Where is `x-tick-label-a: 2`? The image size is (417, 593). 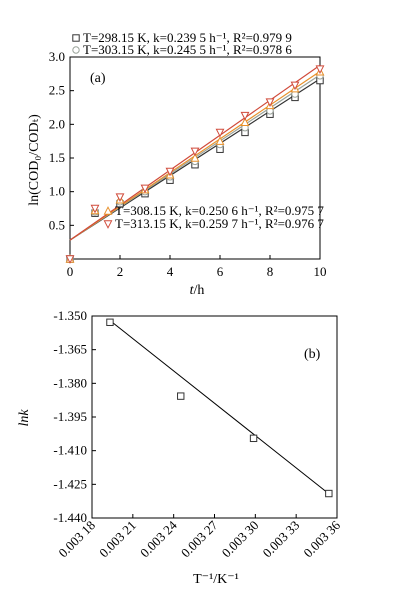 x-tick-label-a: 2 is located at coordinates (120, 271).